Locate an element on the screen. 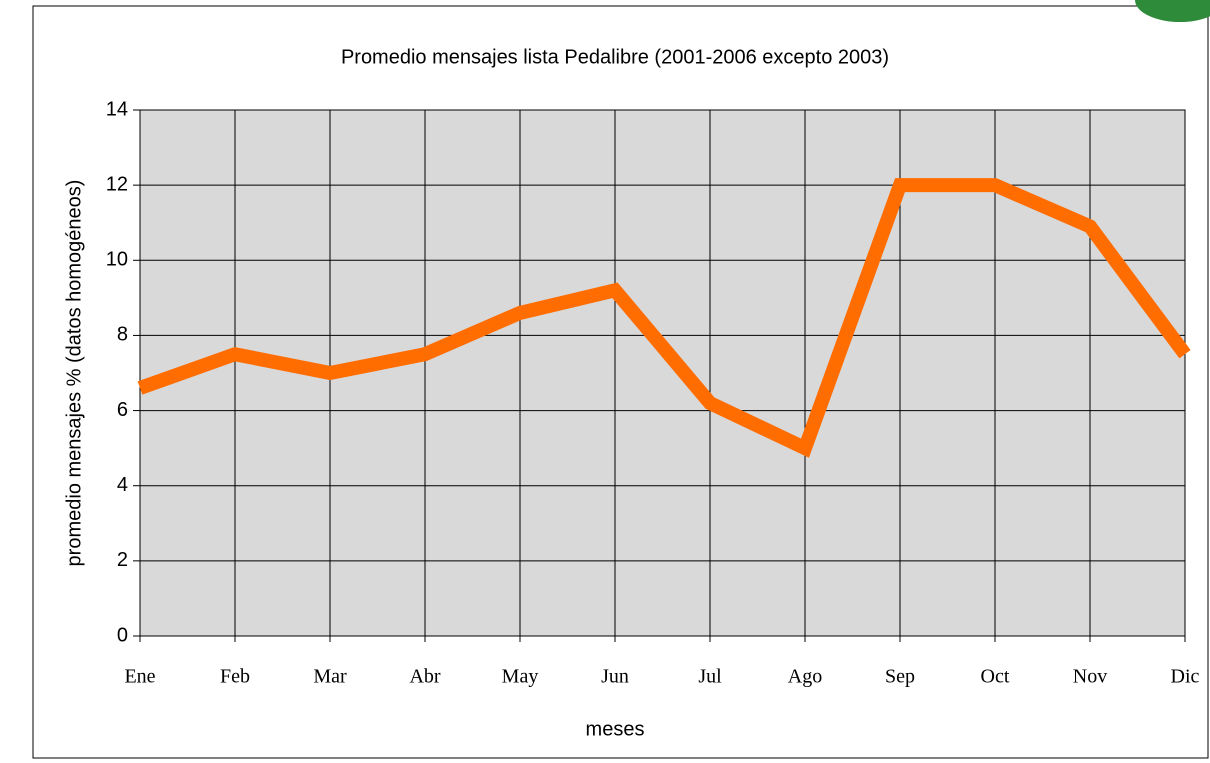  x-tick-label: Ene is located at coordinates (139, 677).